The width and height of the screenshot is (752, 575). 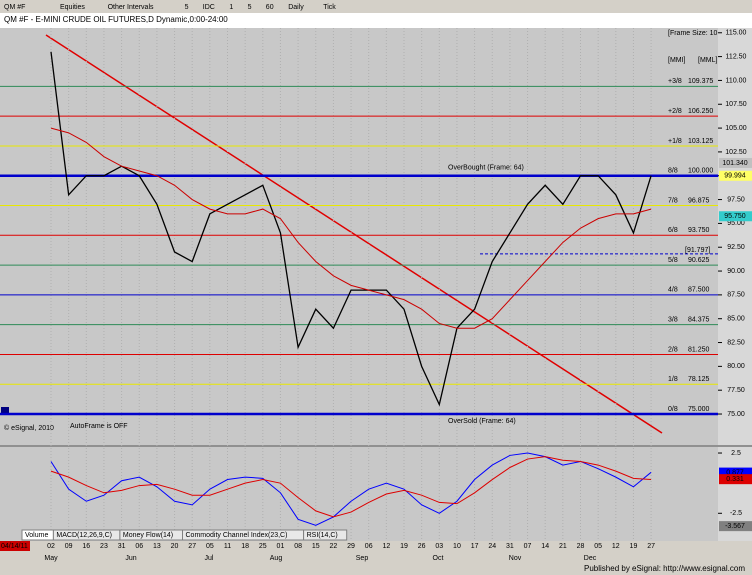 What do you see at coordinates (673, 290) in the screenshot?
I see `murrey-level: 4/8` at bounding box center [673, 290].